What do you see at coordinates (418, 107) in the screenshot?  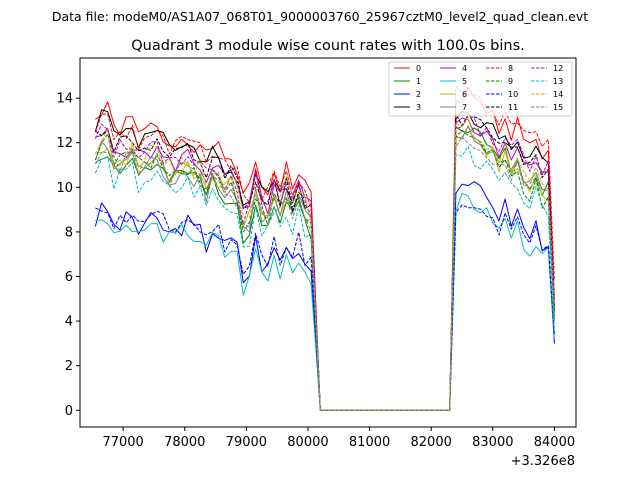 I see `legend-label-3: 3` at bounding box center [418, 107].